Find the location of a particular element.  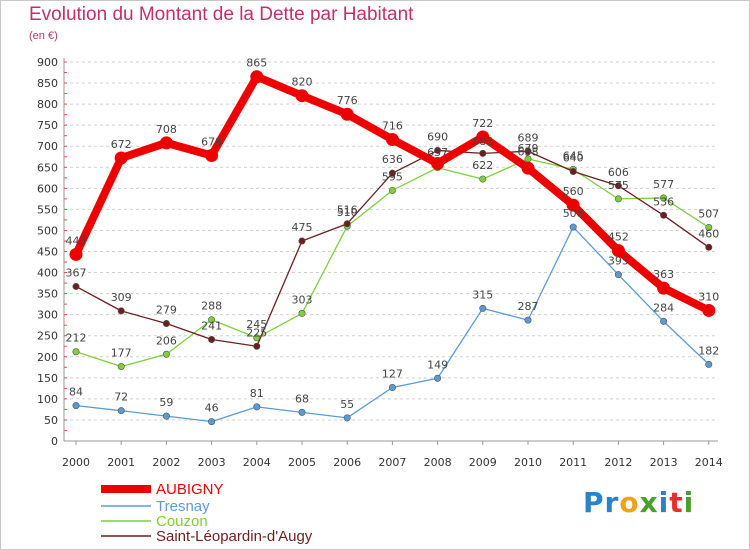

x-tick-label: 2011 is located at coordinates (573, 462).